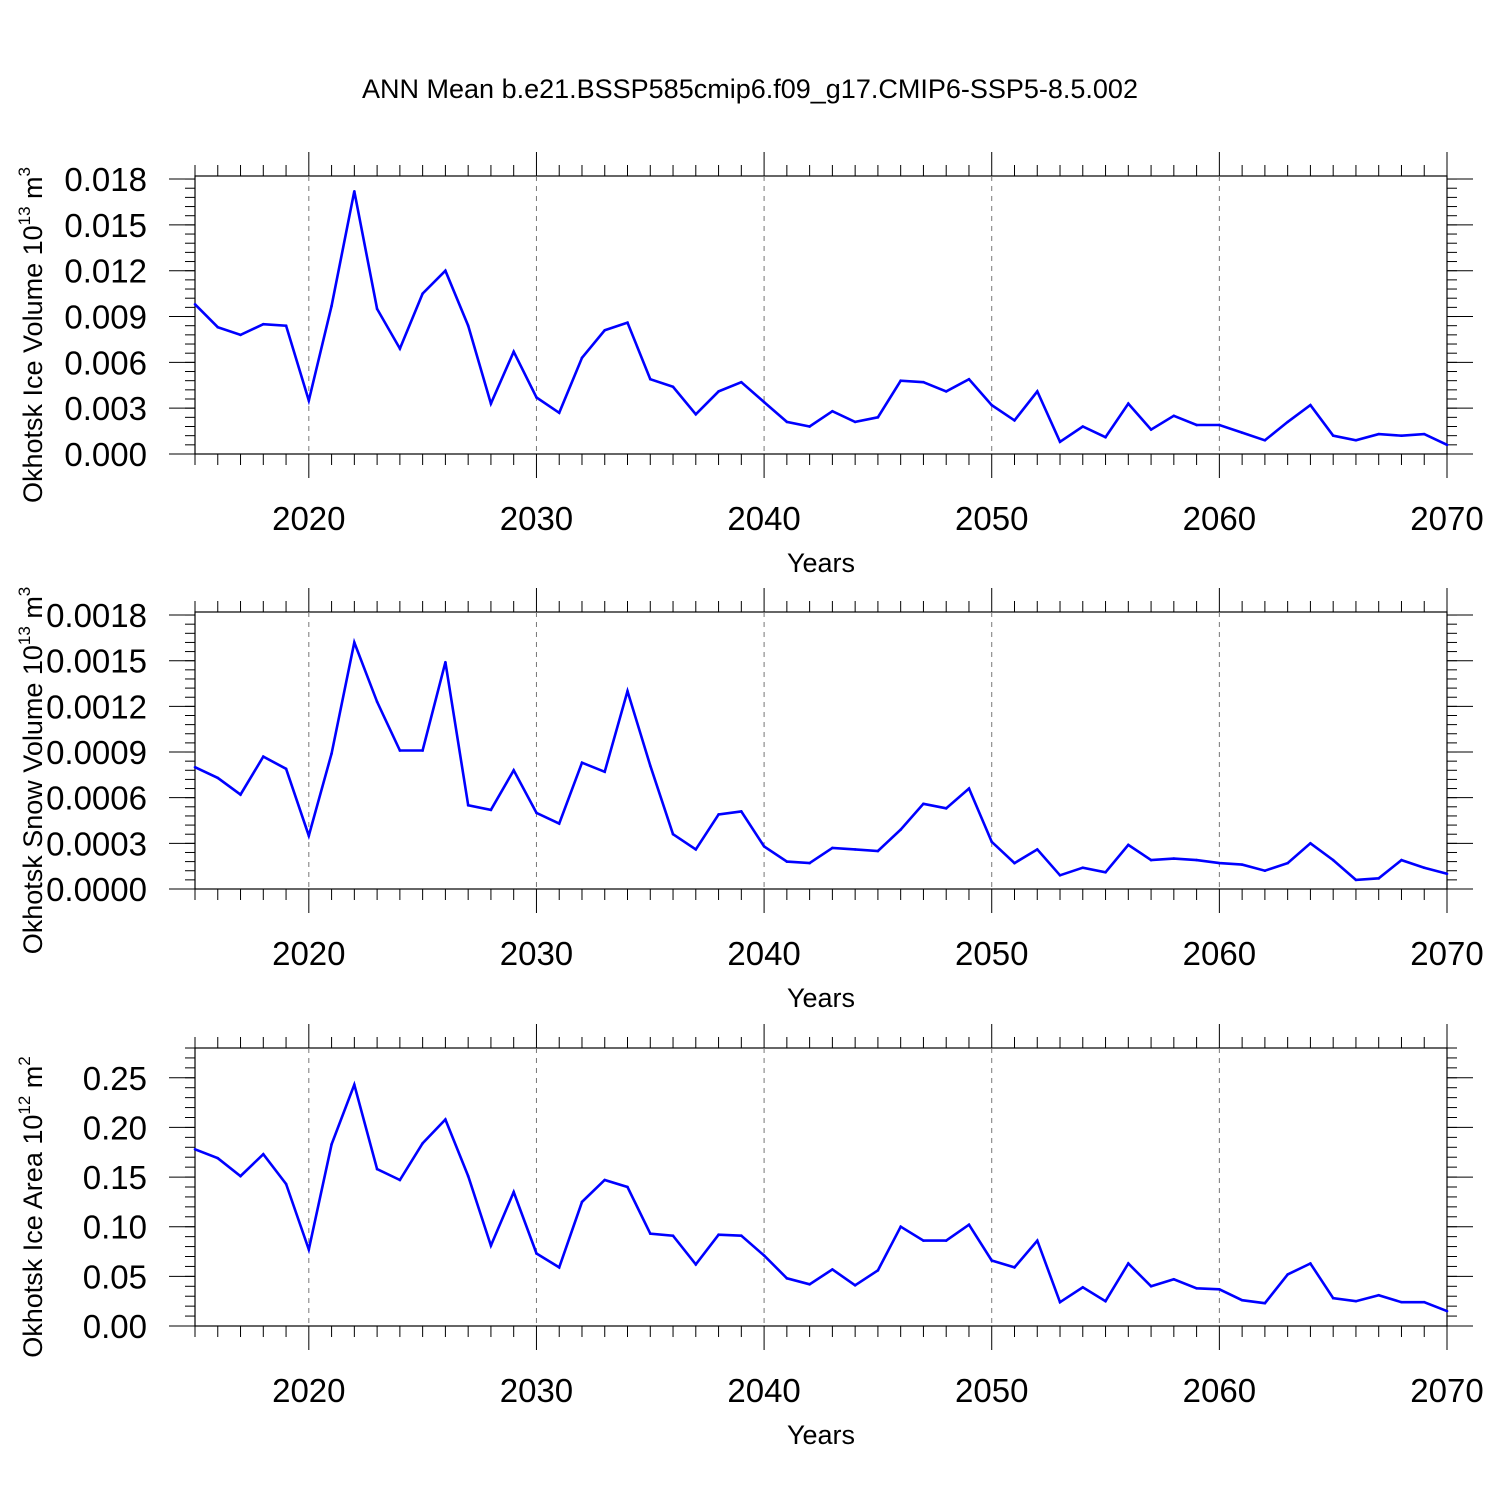 This screenshot has height=1500, width=1500. Describe the element at coordinates (96, 752) in the screenshot. I see `y-tick-label: 0.0009` at that location.